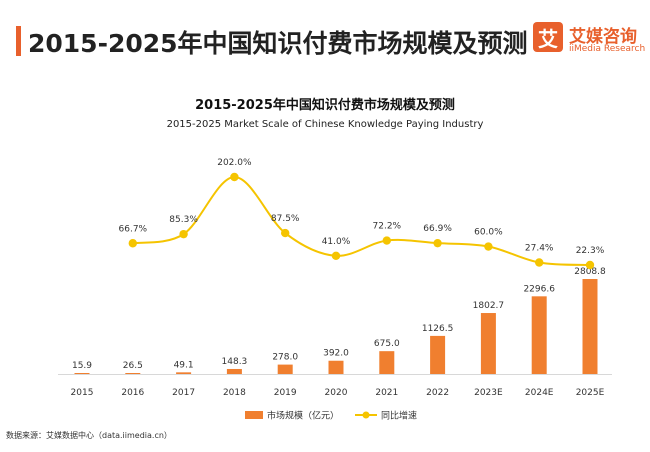 The height and width of the screenshot is (452, 650). Describe the element at coordinates (132, 243) in the screenshot. I see `growth-point-2016` at that location.